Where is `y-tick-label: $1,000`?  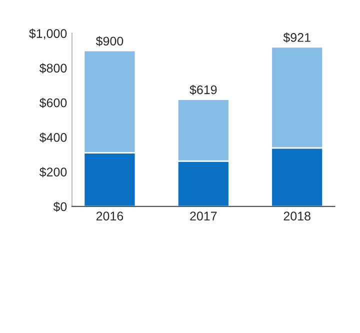 y-tick-label: $1,000 is located at coordinates (48, 34).